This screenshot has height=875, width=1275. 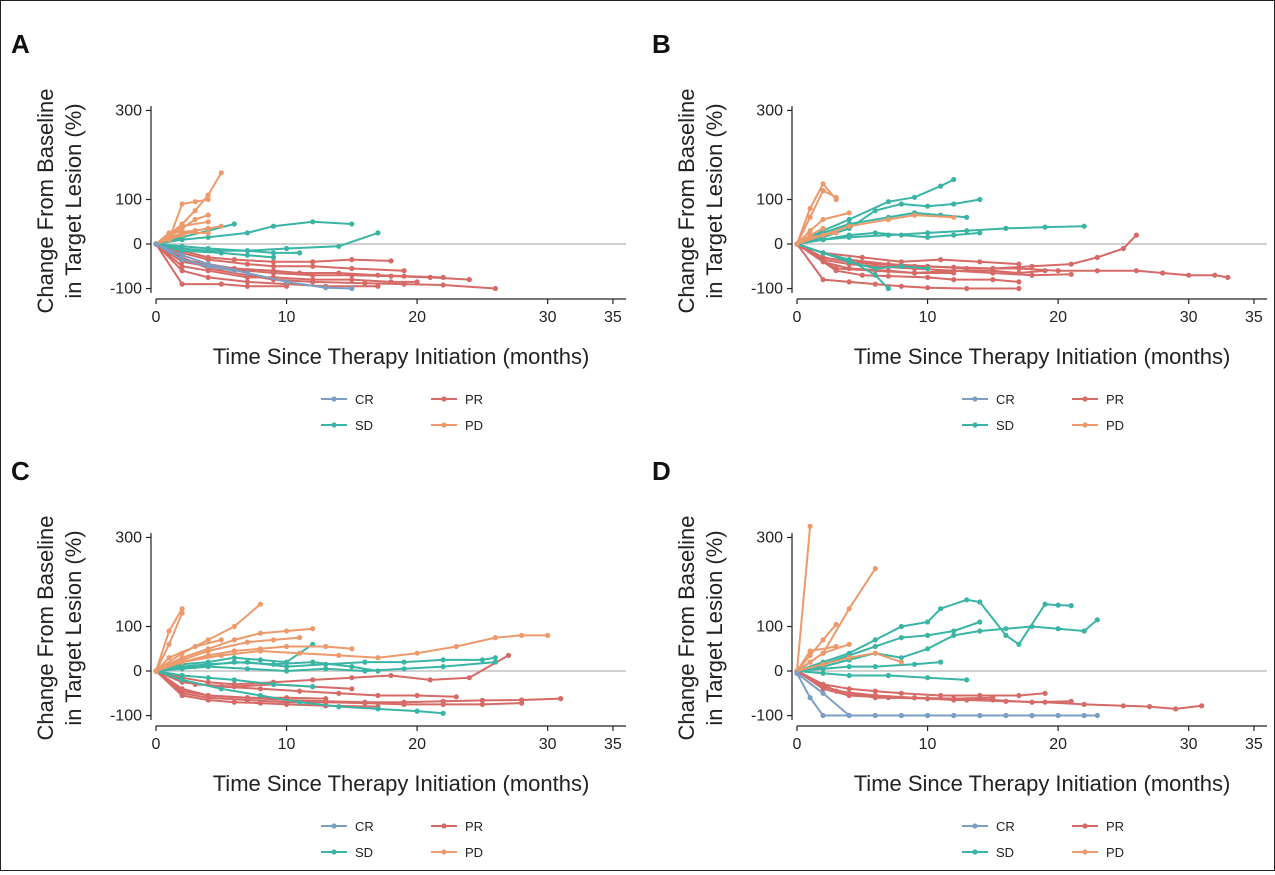 I want to click on legend-item-cr: CR, so click(x=988, y=826).